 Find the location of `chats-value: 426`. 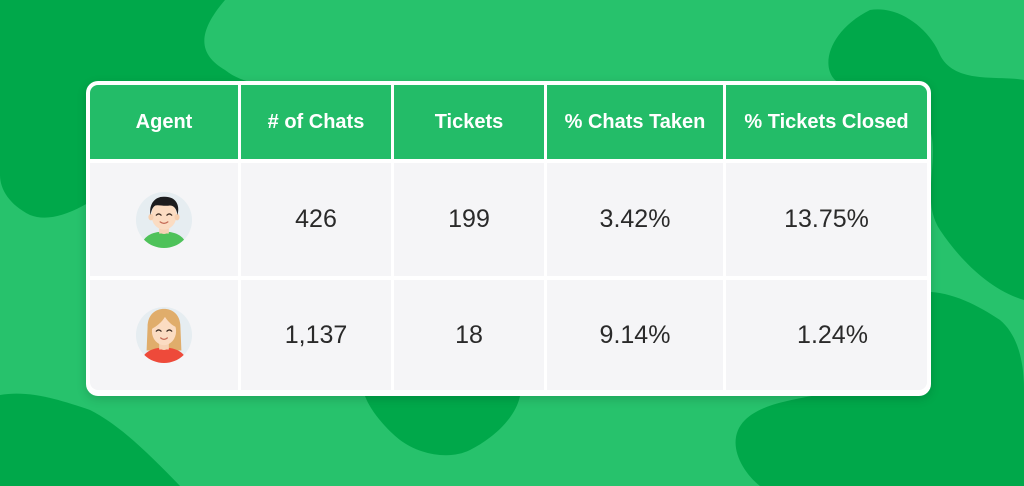

chats-value: 426 is located at coordinates (316, 219).